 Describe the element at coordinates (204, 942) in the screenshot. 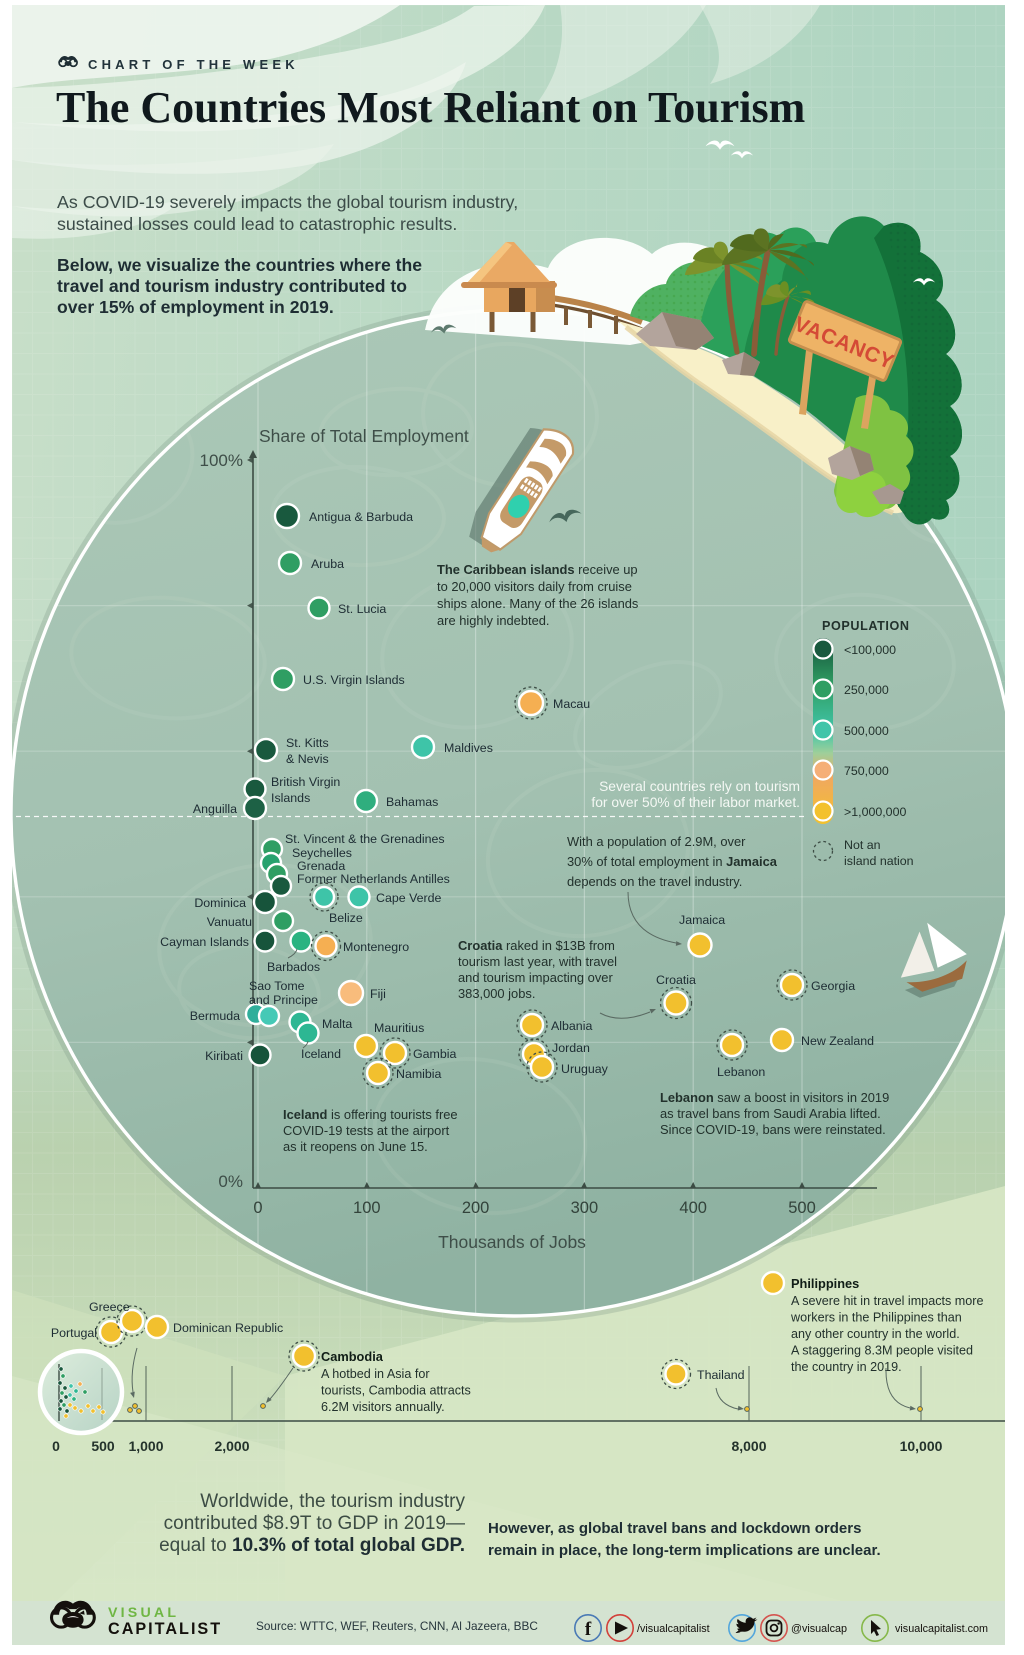

I see `svg-text: Cayman Islands` at that location.